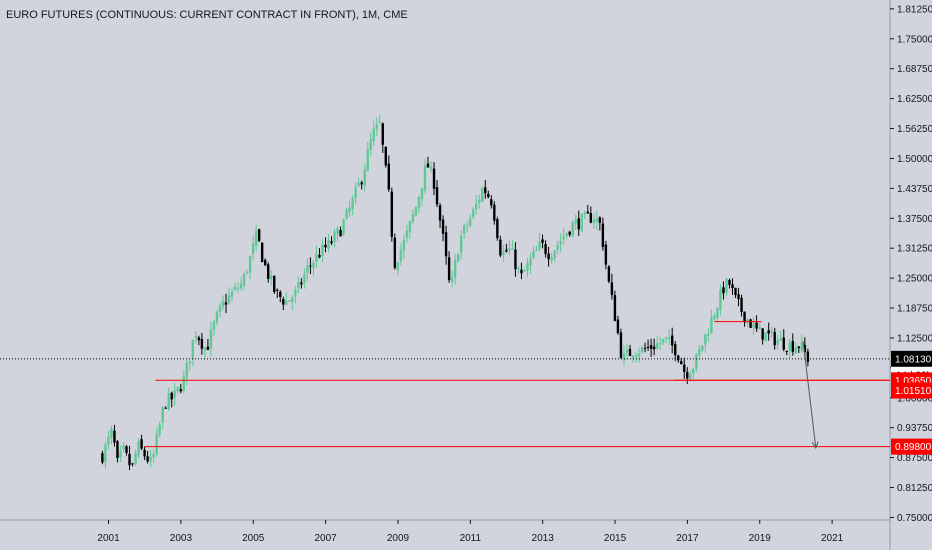 This screenshot has width=932, height=550. I want to click on x-tick-label: 2003, so click(181, 538).